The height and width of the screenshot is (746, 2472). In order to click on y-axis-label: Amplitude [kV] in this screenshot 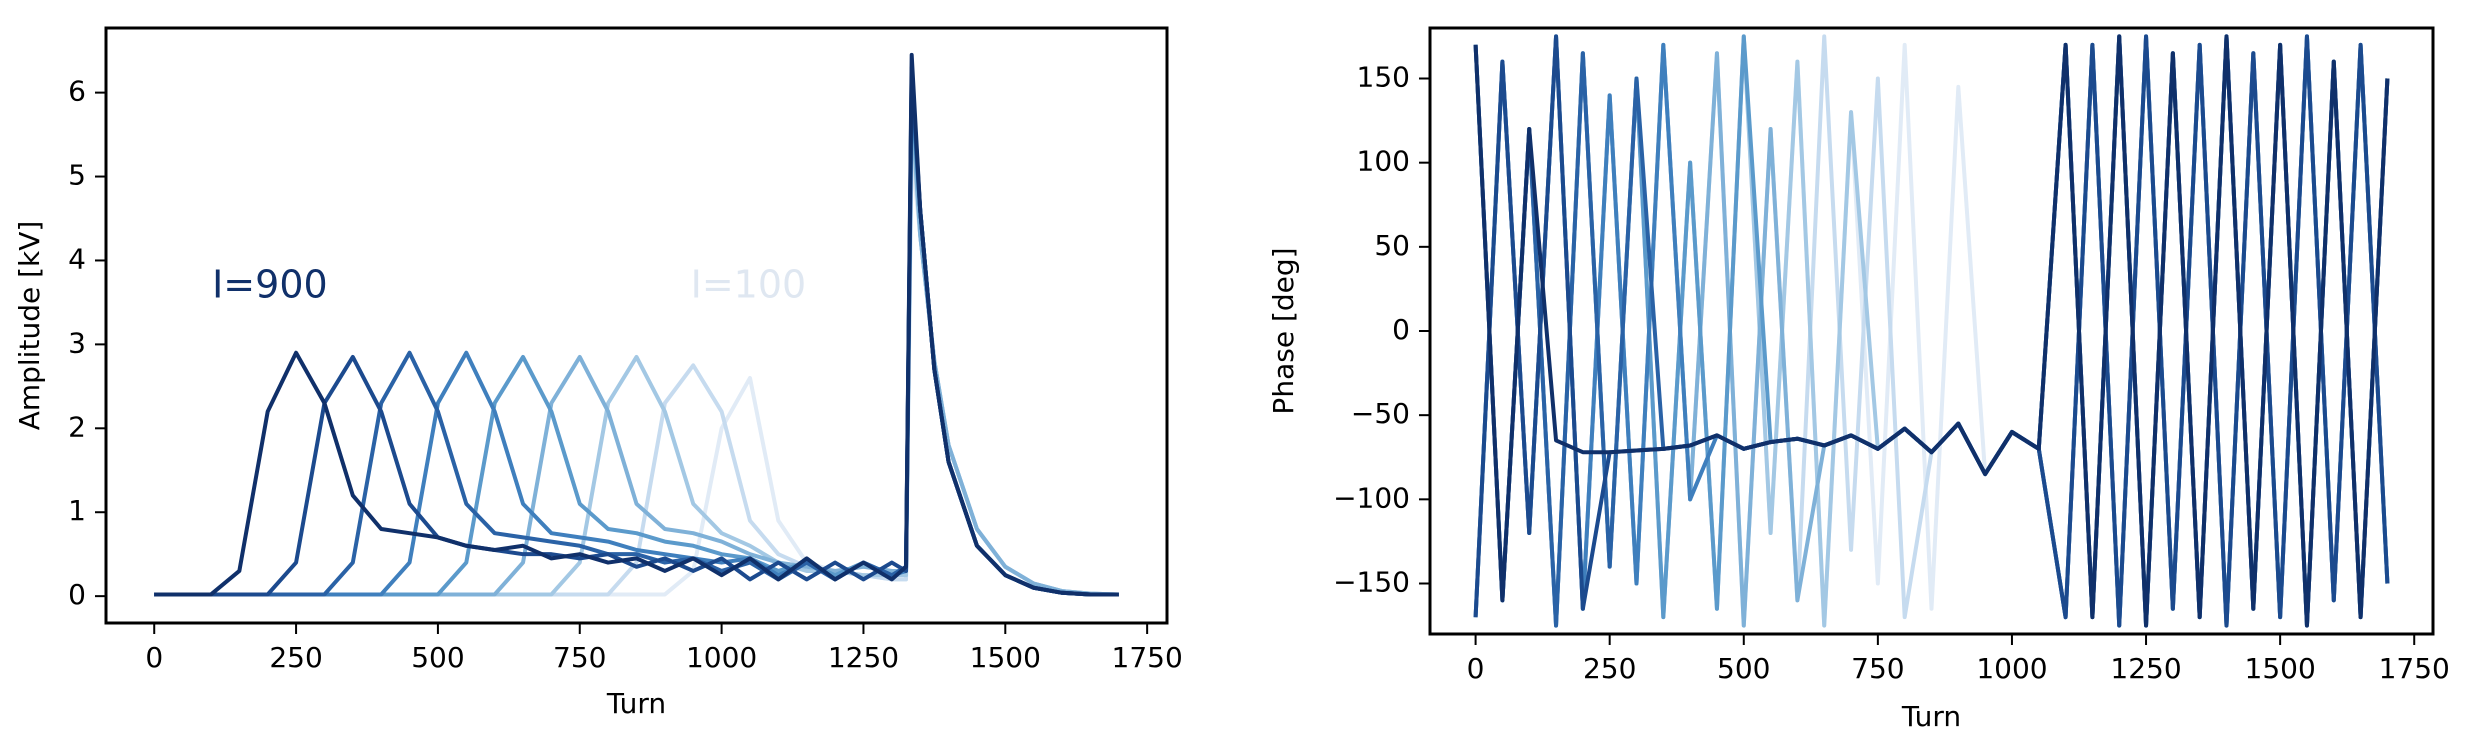, I will do `click(29, 326)`.